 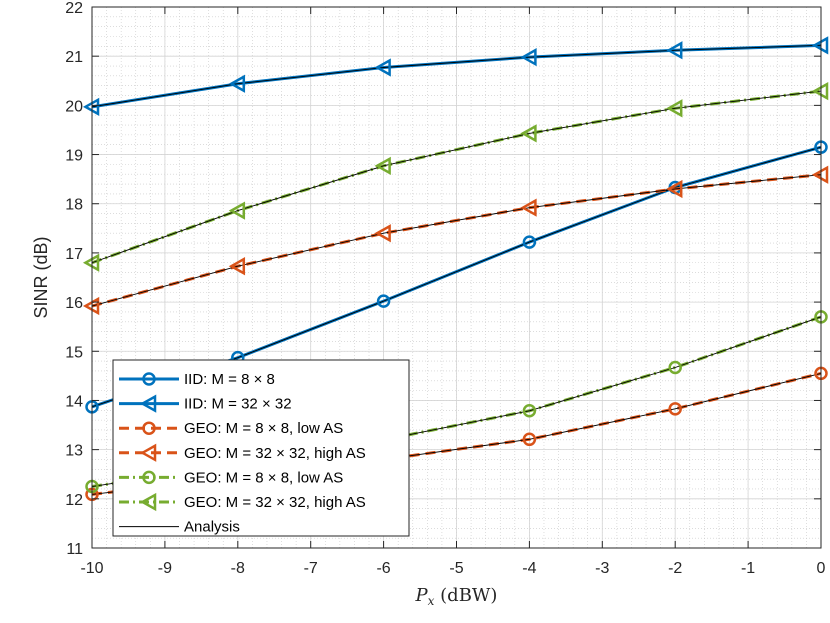 I want to click on y-axis-label: SINR (dB), so click(x=41, y=277).